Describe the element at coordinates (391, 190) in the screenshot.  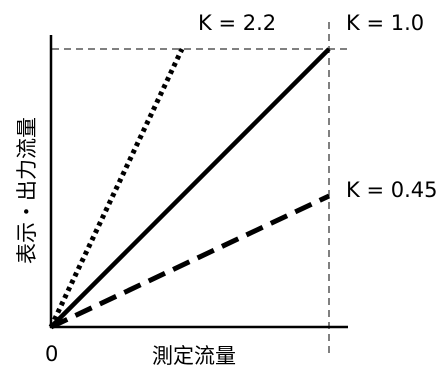
I see `k-label-0-45: K = 0.45` at that location.